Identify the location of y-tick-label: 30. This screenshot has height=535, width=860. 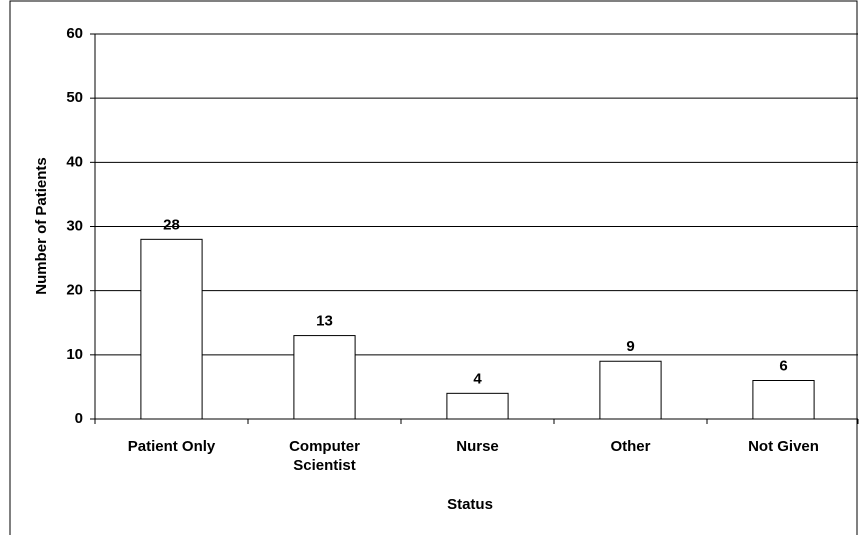
(74, 225).